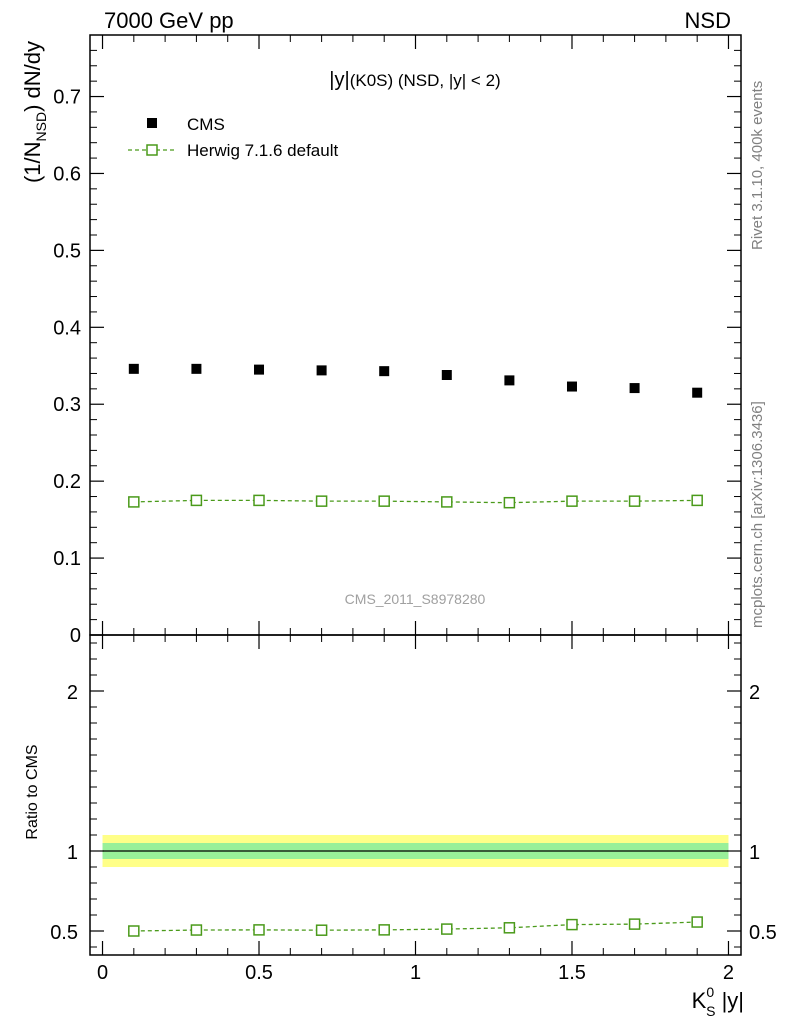 This screenshot has height=1024, width=786. I want to click on herwig-line, so click(415, 501).